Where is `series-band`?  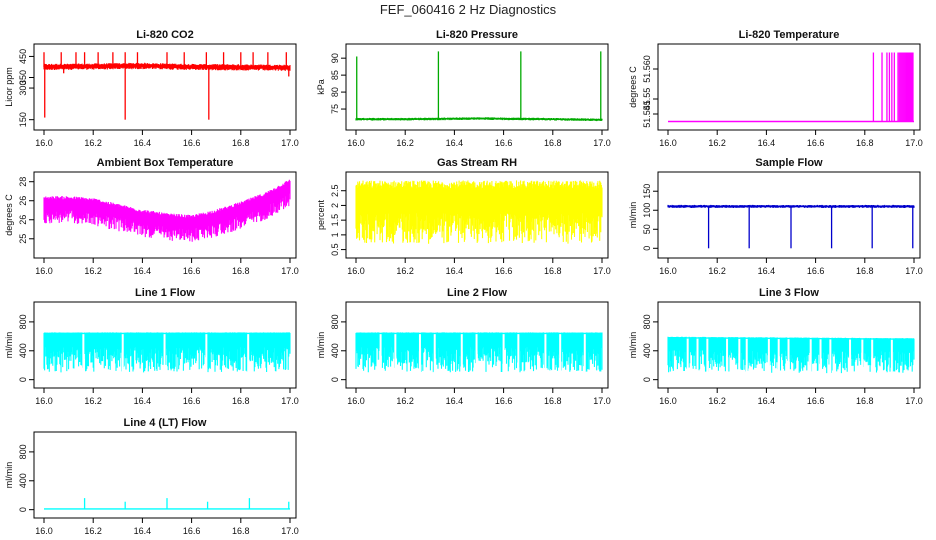 series-band is located at coordinates (167, 210).